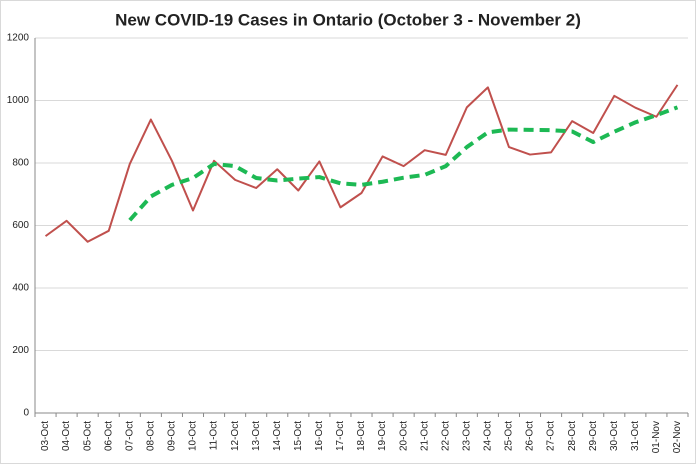 The image size is (696, 469). I want to click on x-tick-label: 14-Oct, so click(277, 436).